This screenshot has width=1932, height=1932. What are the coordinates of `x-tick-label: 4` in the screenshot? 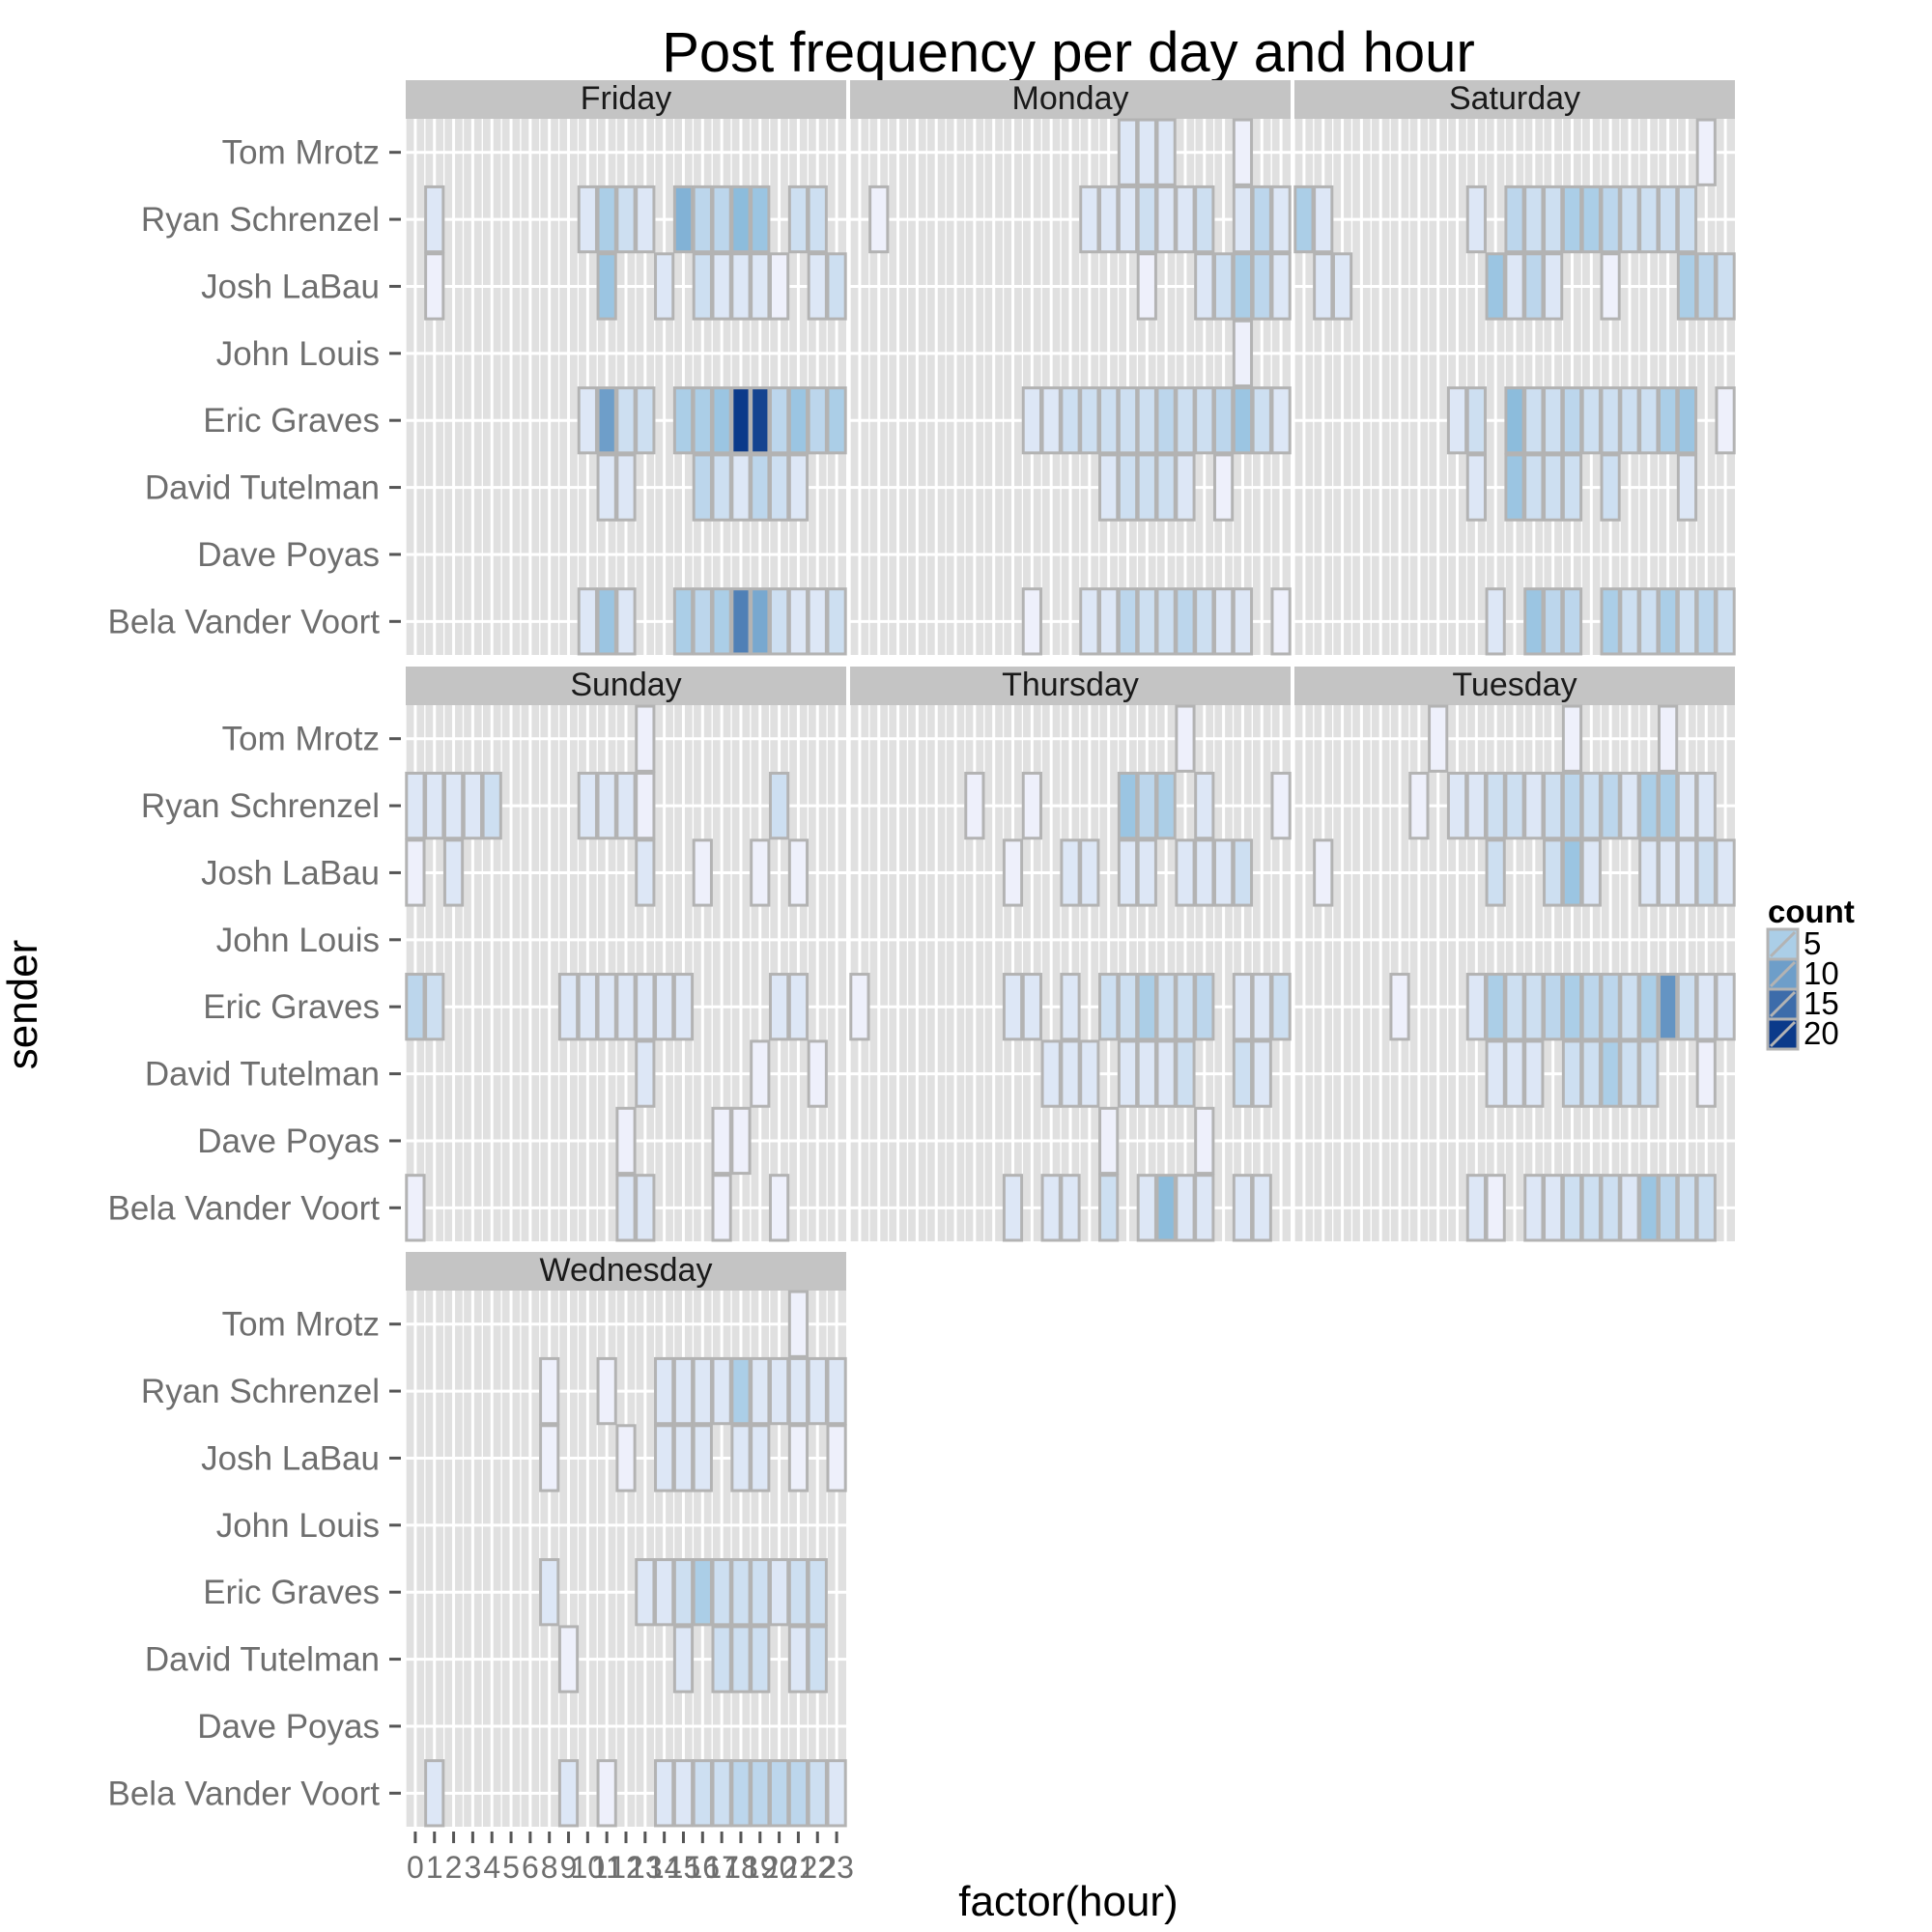 It's located at (491, 1867).